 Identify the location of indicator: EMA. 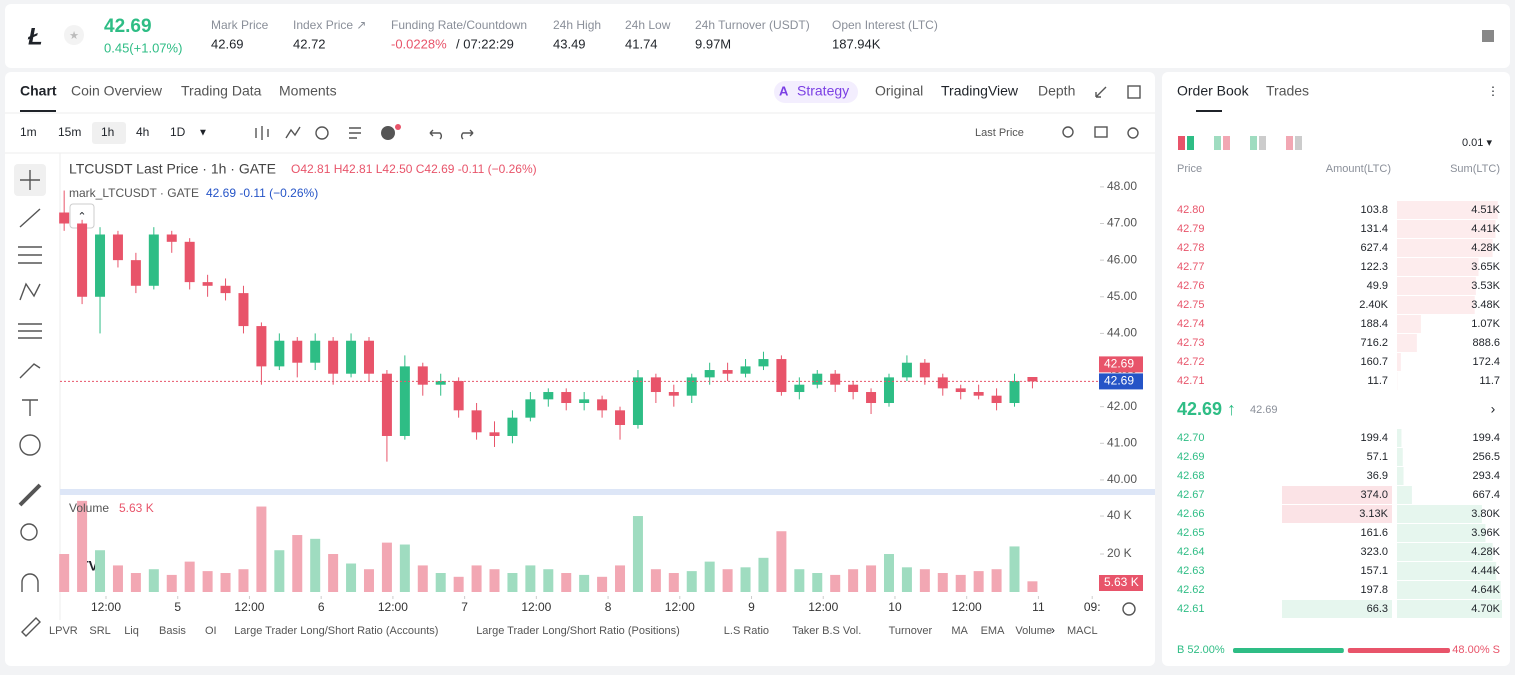
(993, 631).